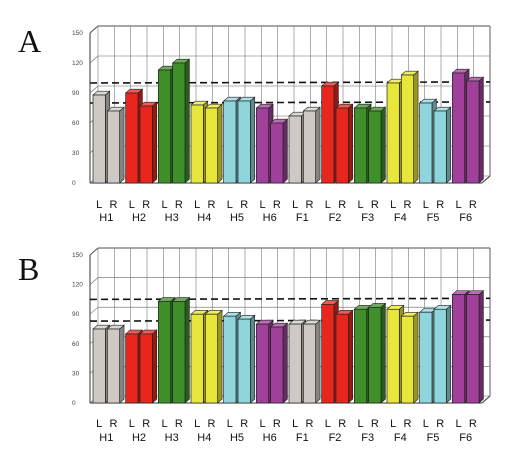  What do you see at coordinates (28, 269) in the screenshot?
I see `panel-label: B` at bounding box center [28, 269].